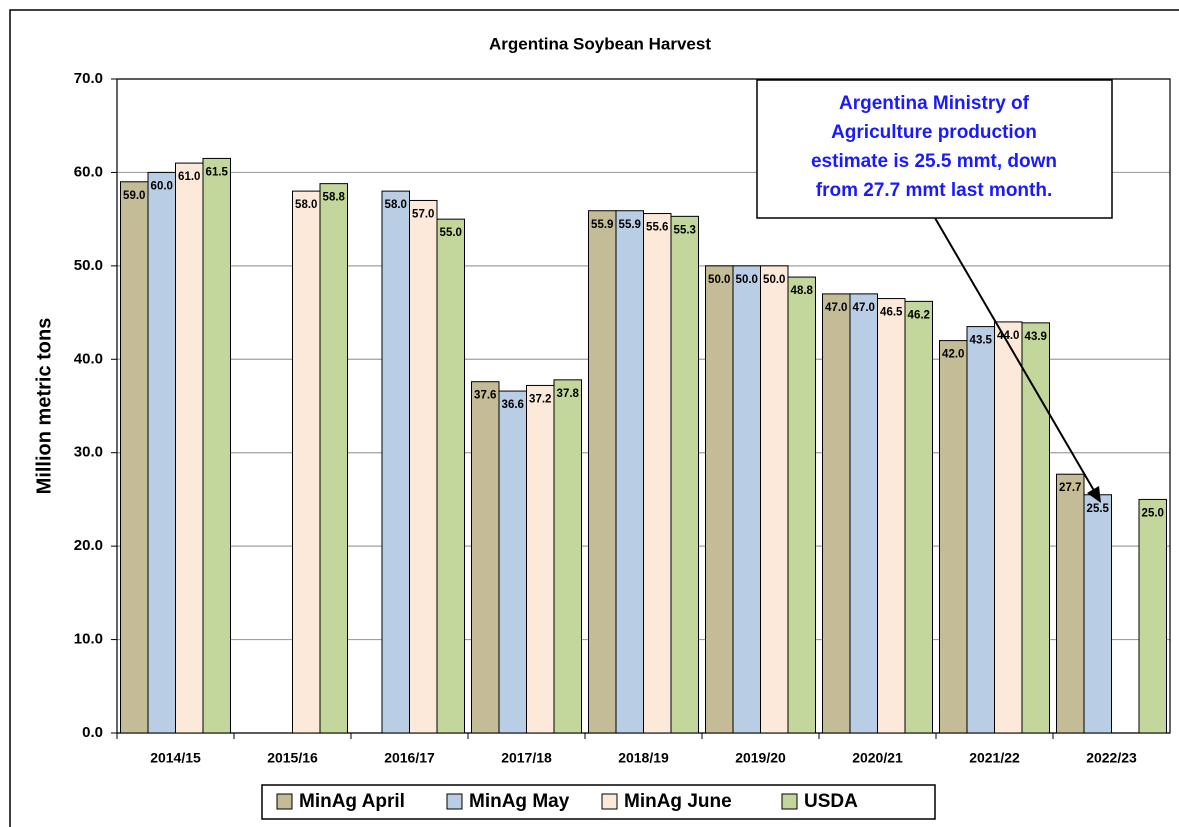 This screenshot has width=1179, height=827. Describe the element at coordinates (88, 358) in the screenshot. I see `y-tick-label: 40.0` at that location.